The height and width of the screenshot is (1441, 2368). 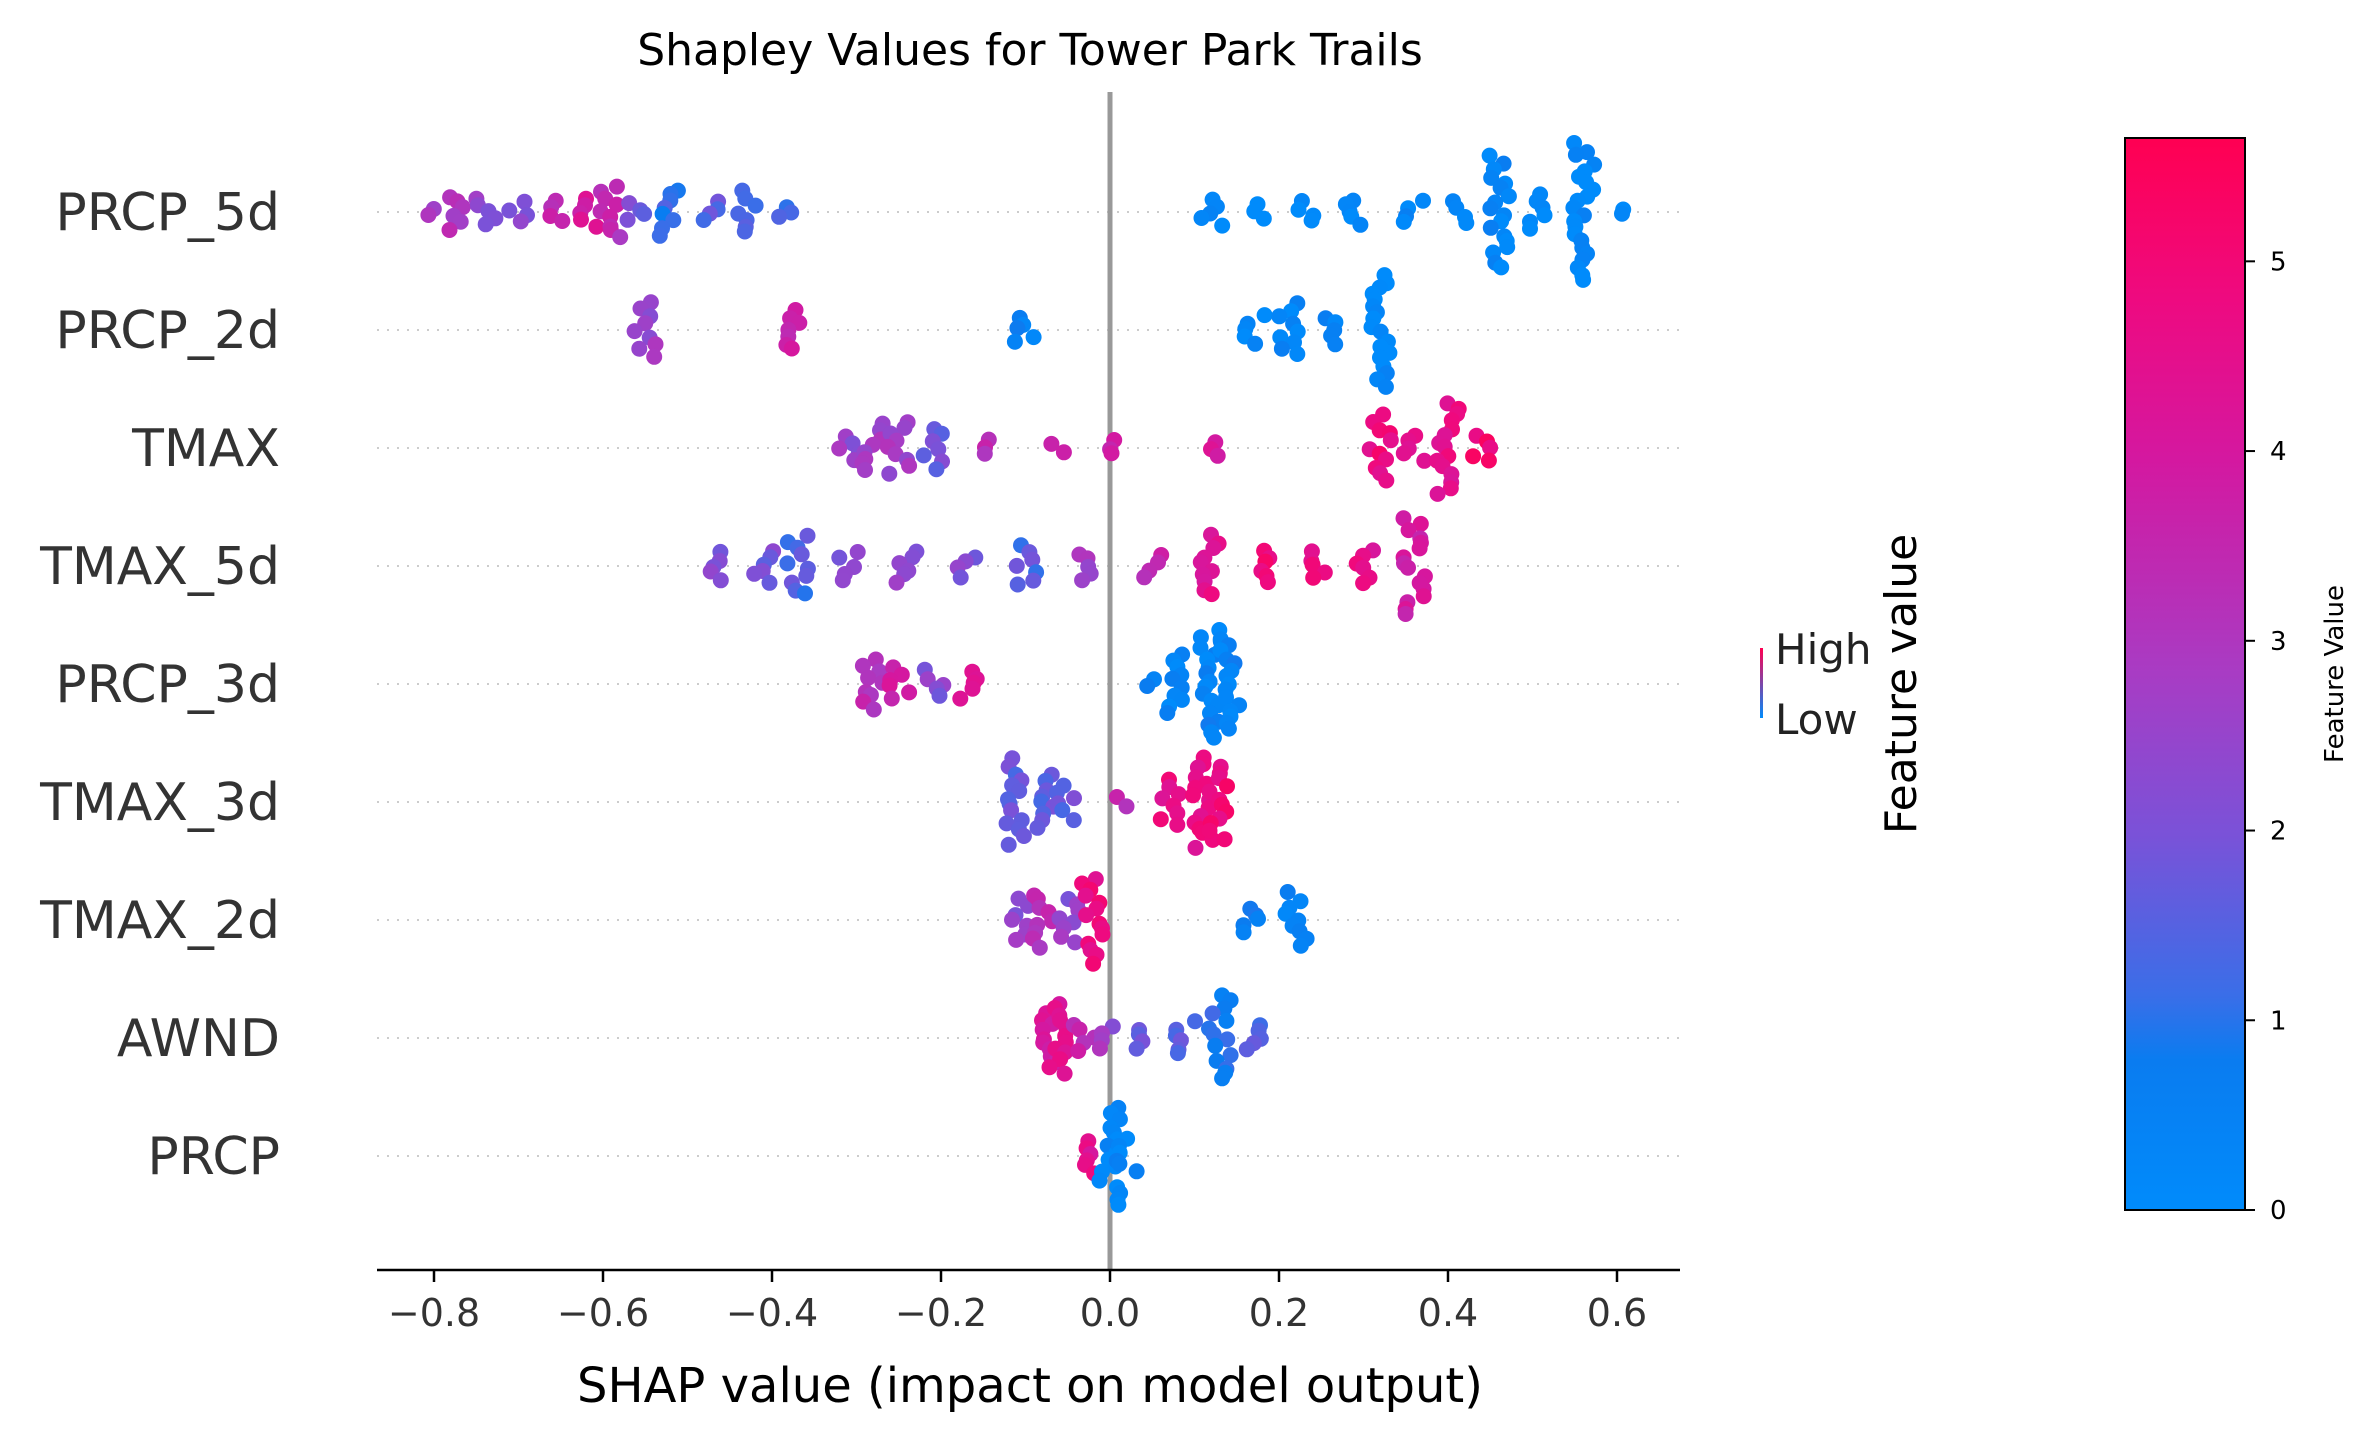 What do you see at coordinates (1448, 1313) in the screenshot?
I see `x-tick-label: 0.4` at bounding box center [1448, 1313].